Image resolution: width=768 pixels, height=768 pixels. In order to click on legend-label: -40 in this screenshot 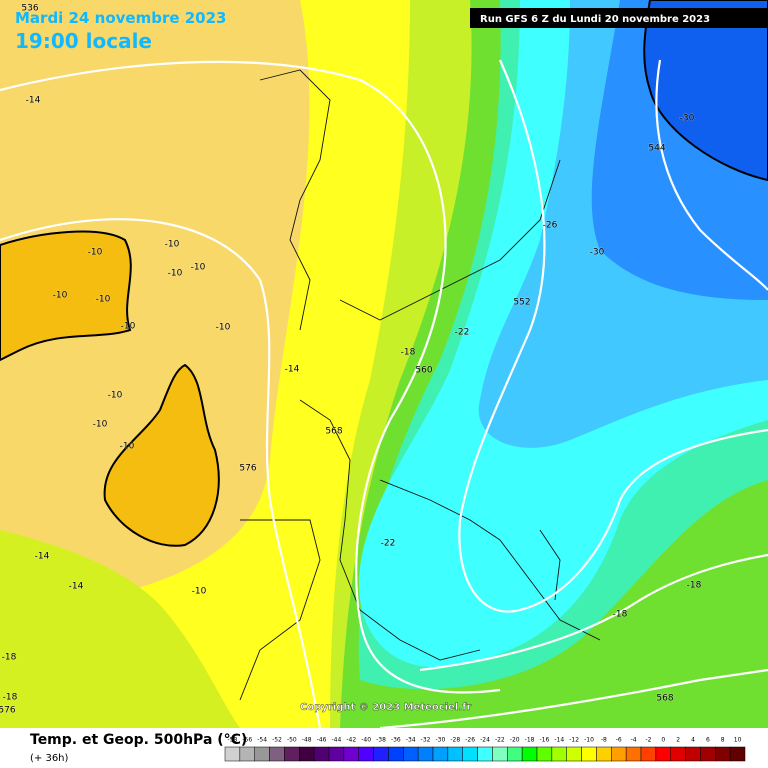, I will do `click(366, 740)`.